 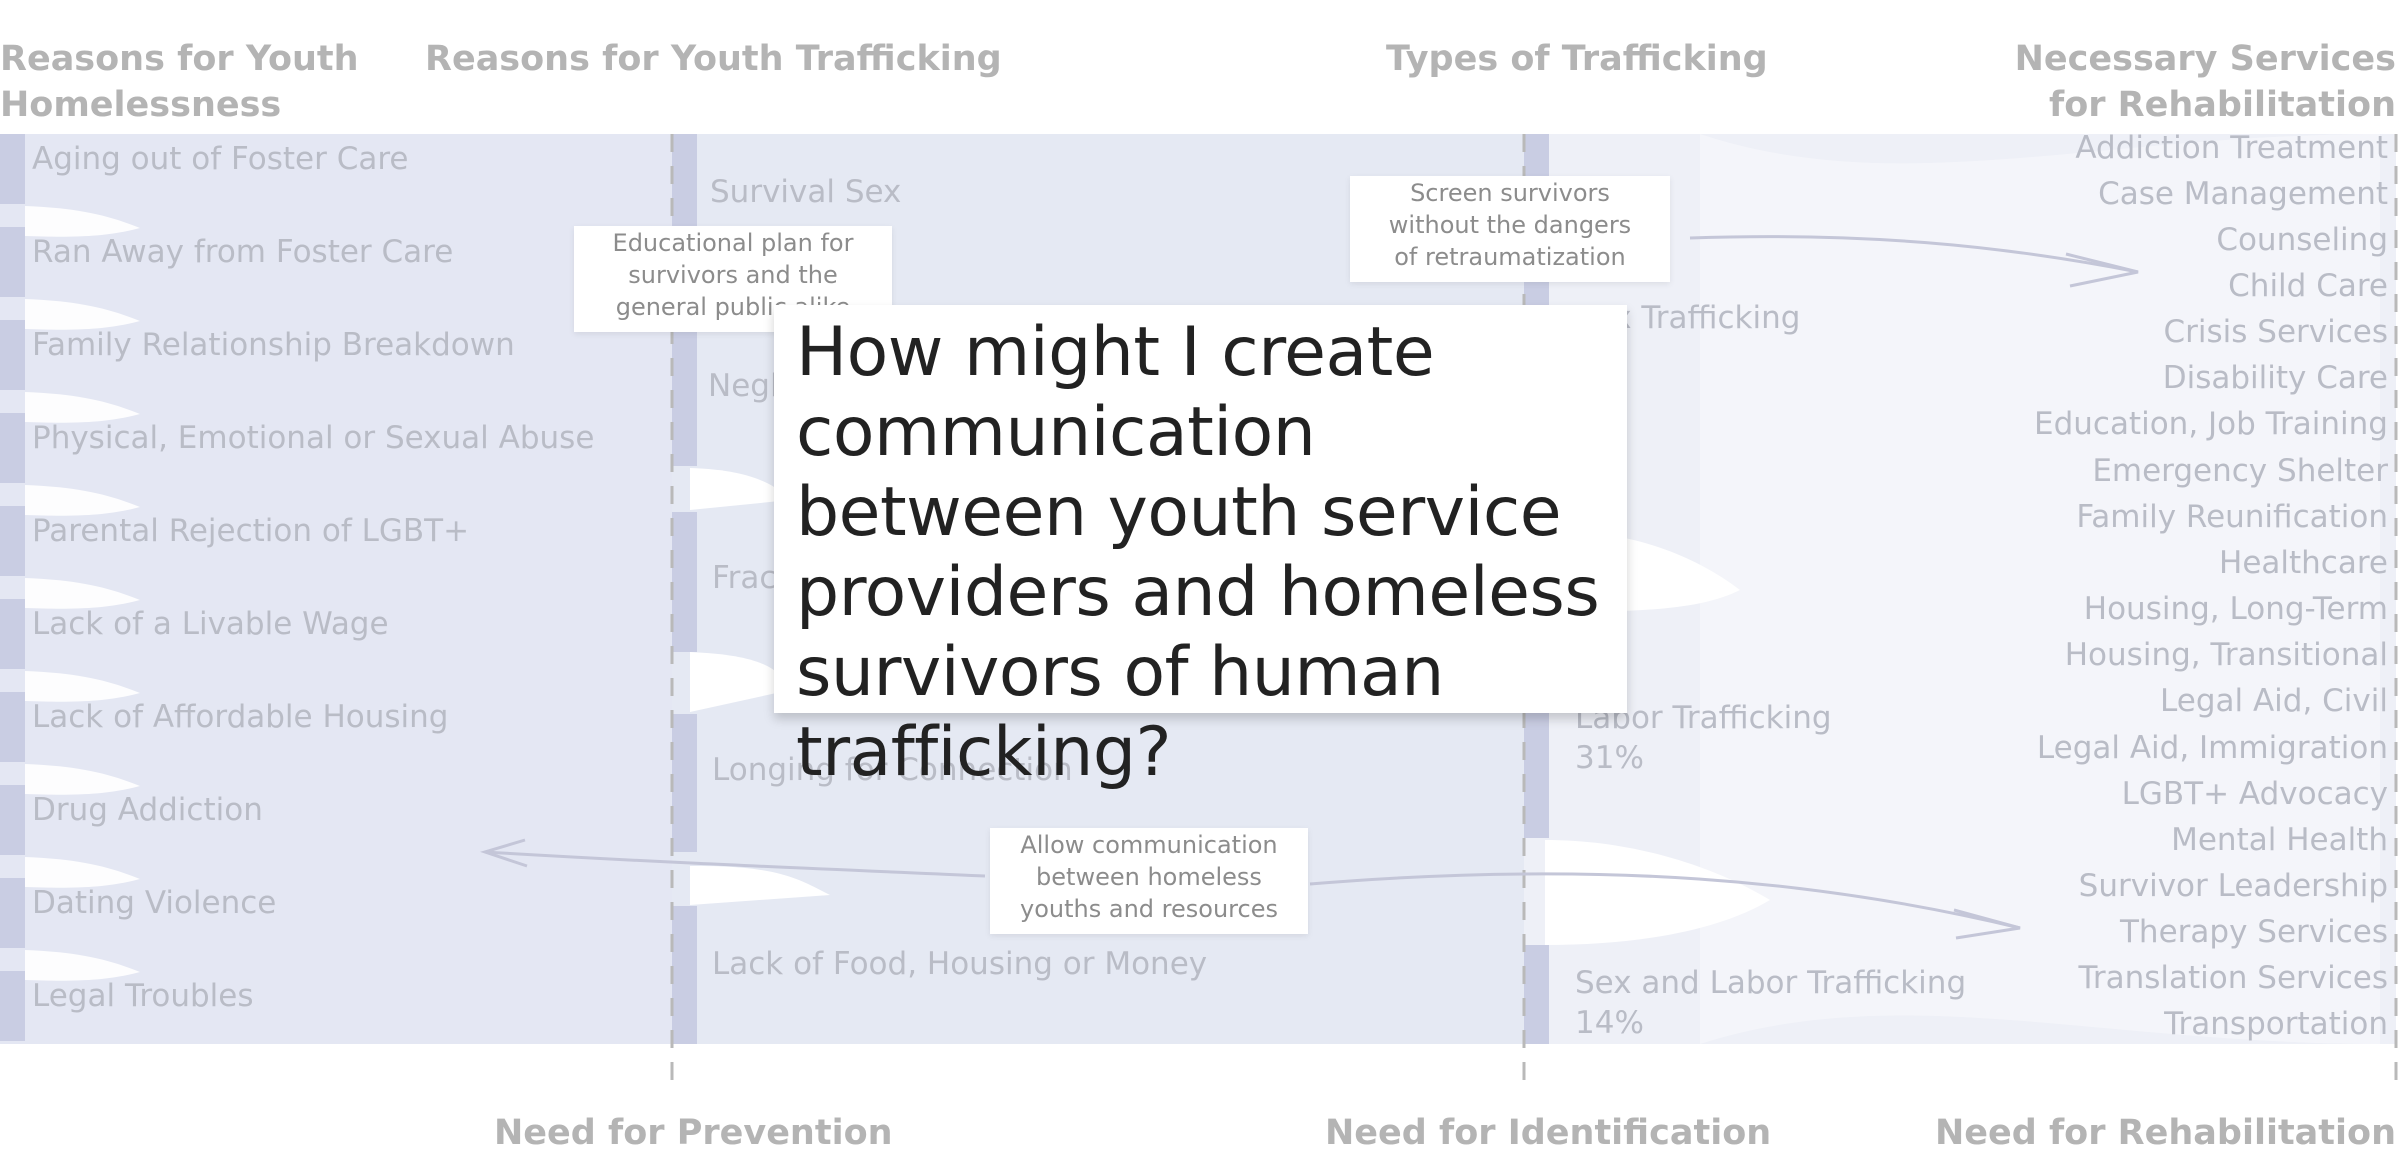 I want to click on homelessness-item: Physical, Emotional or Sexual Abuse, so click(x=313, y=438).